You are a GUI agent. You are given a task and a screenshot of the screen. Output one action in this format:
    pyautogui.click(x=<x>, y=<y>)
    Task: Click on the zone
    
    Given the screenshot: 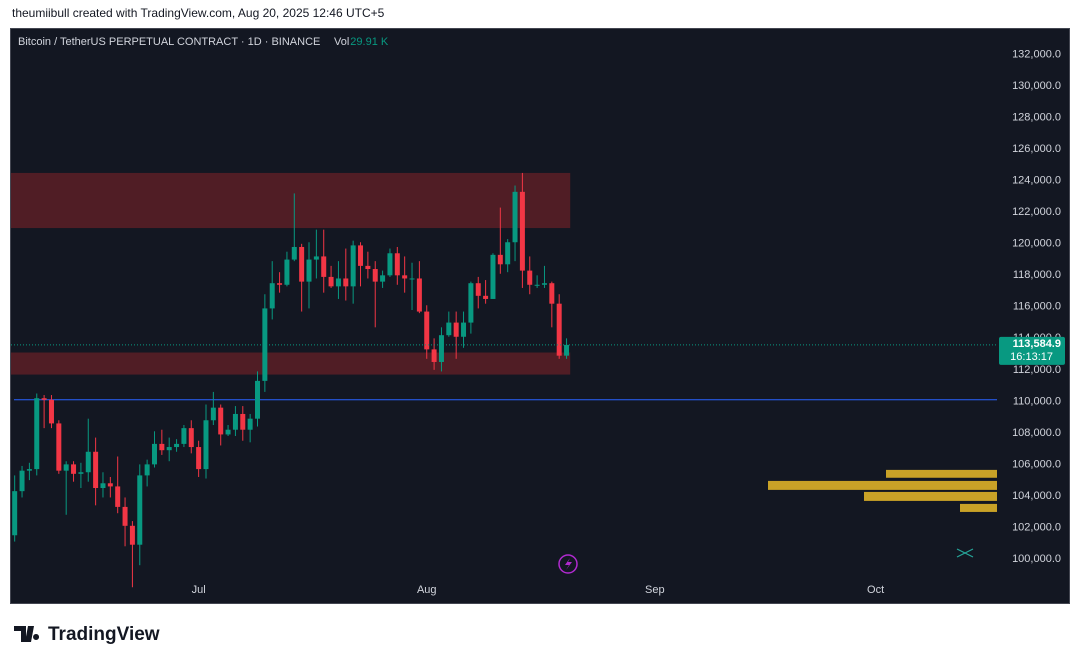 What is the action you would take?
    pyautogui.click(x=291, y=200)
    